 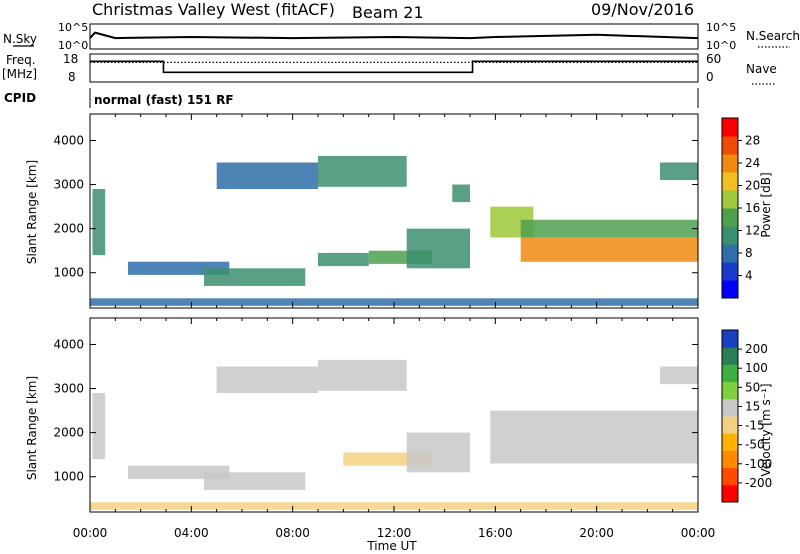 I want to click on freq-unit: [MHz], so click(x=19, y=74).